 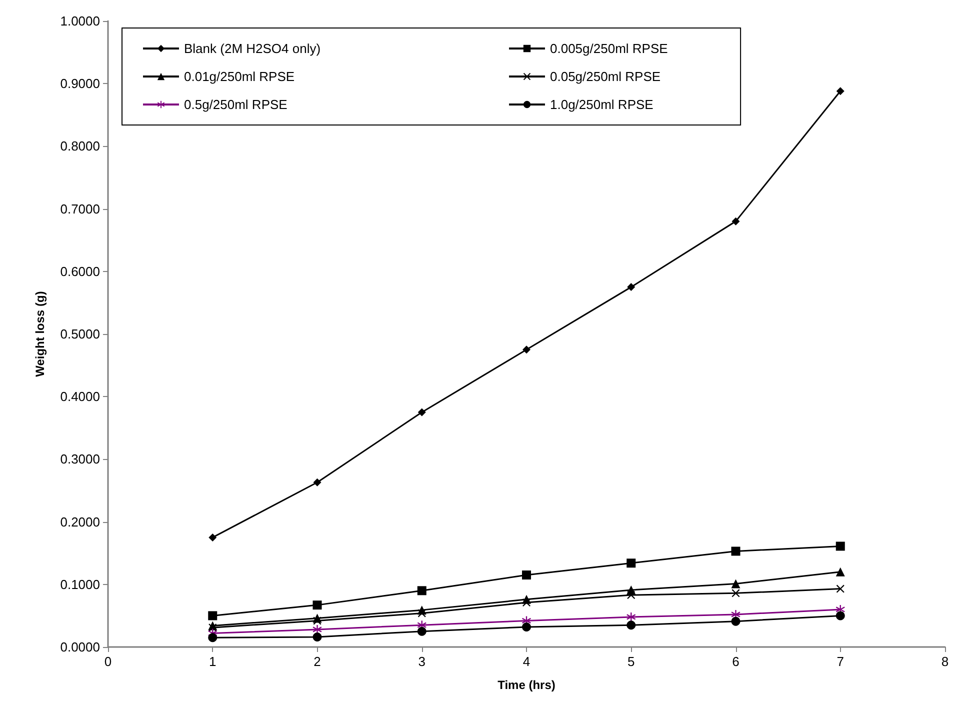 What do you see at coordinates (840, 661) in the screenshot?
I see `x-tick-label: 7` at bounding box center [840, 661].